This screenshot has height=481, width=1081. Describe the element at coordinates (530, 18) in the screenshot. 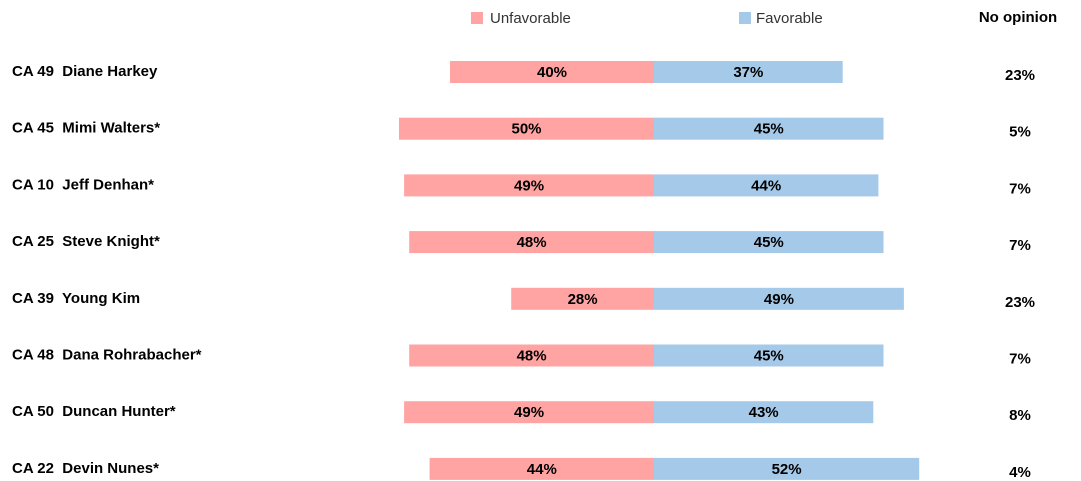

I see `legend-label: Unfavorable` at that location.